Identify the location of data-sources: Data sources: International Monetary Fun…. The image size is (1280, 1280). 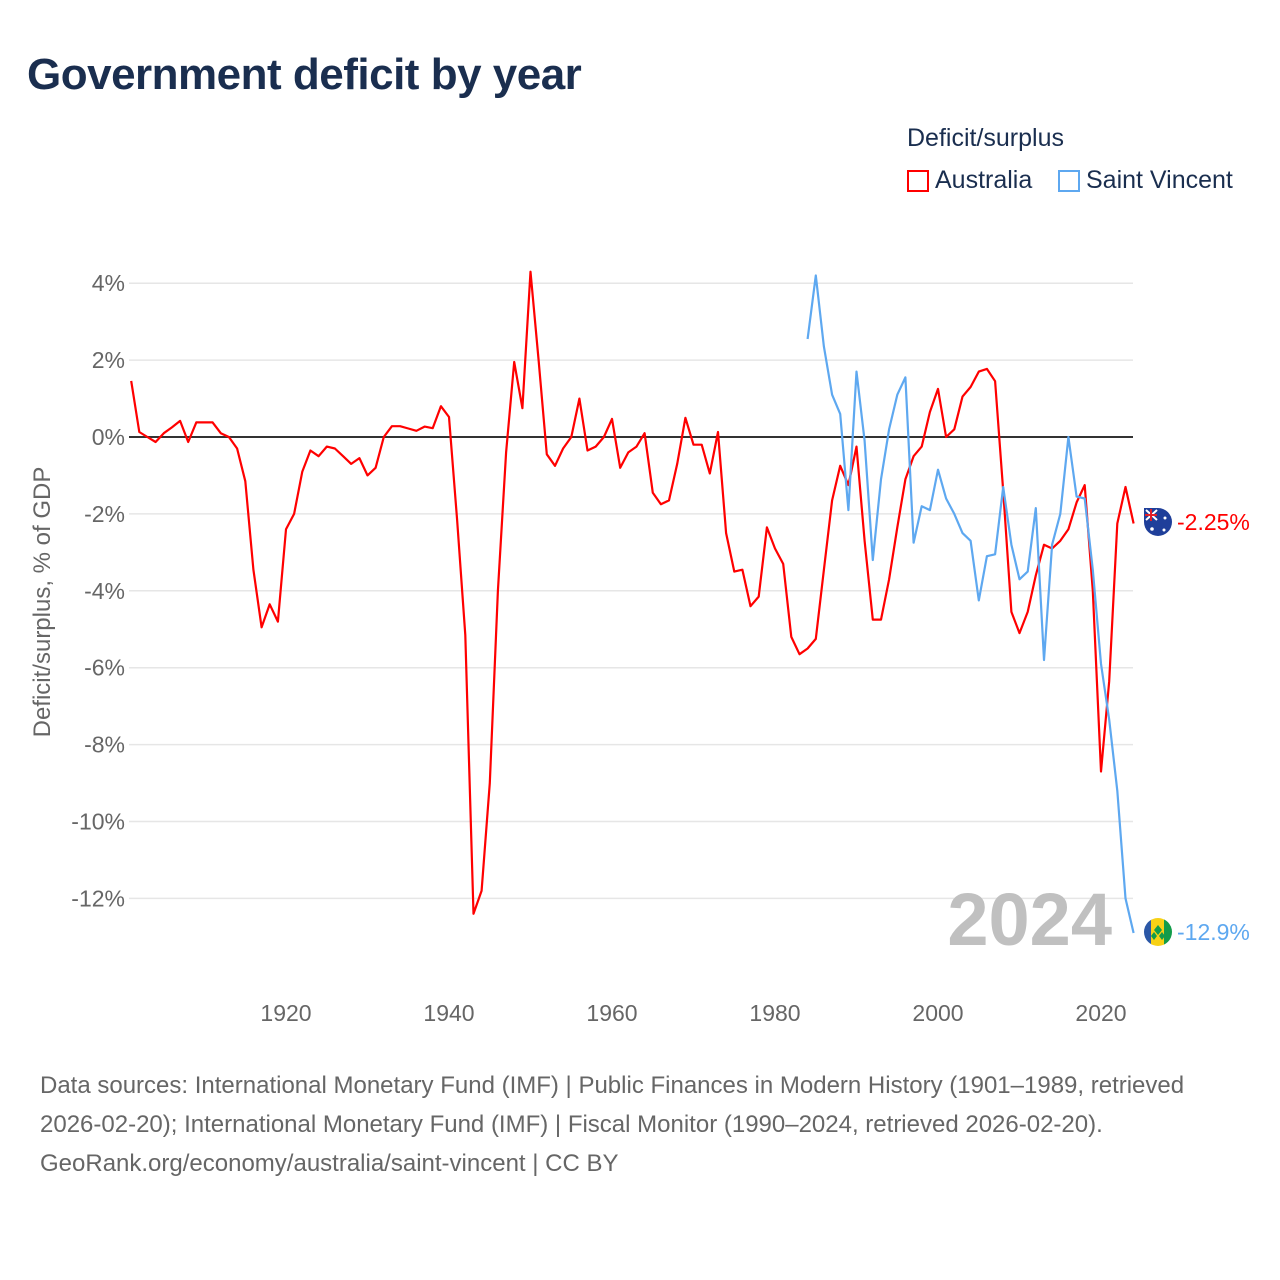
(612, 1105).